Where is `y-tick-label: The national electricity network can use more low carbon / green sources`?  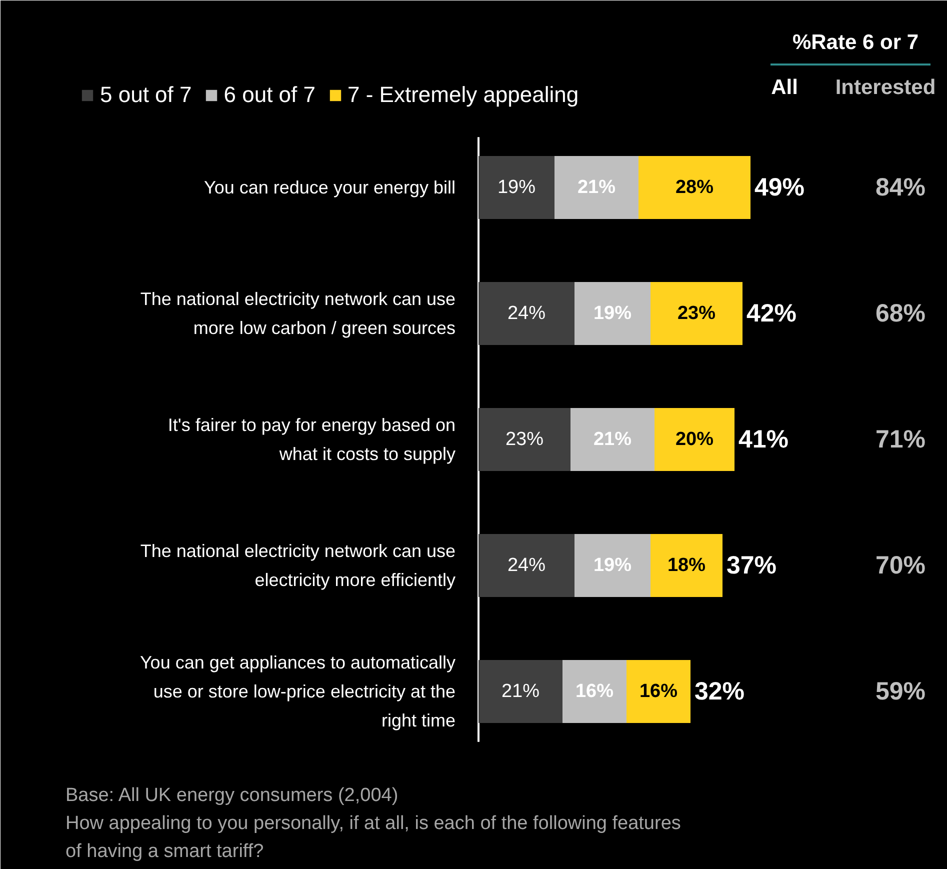 y-tick-label: The national electricity network can use more low carbon / green sources is located at coordinates (298, 313).